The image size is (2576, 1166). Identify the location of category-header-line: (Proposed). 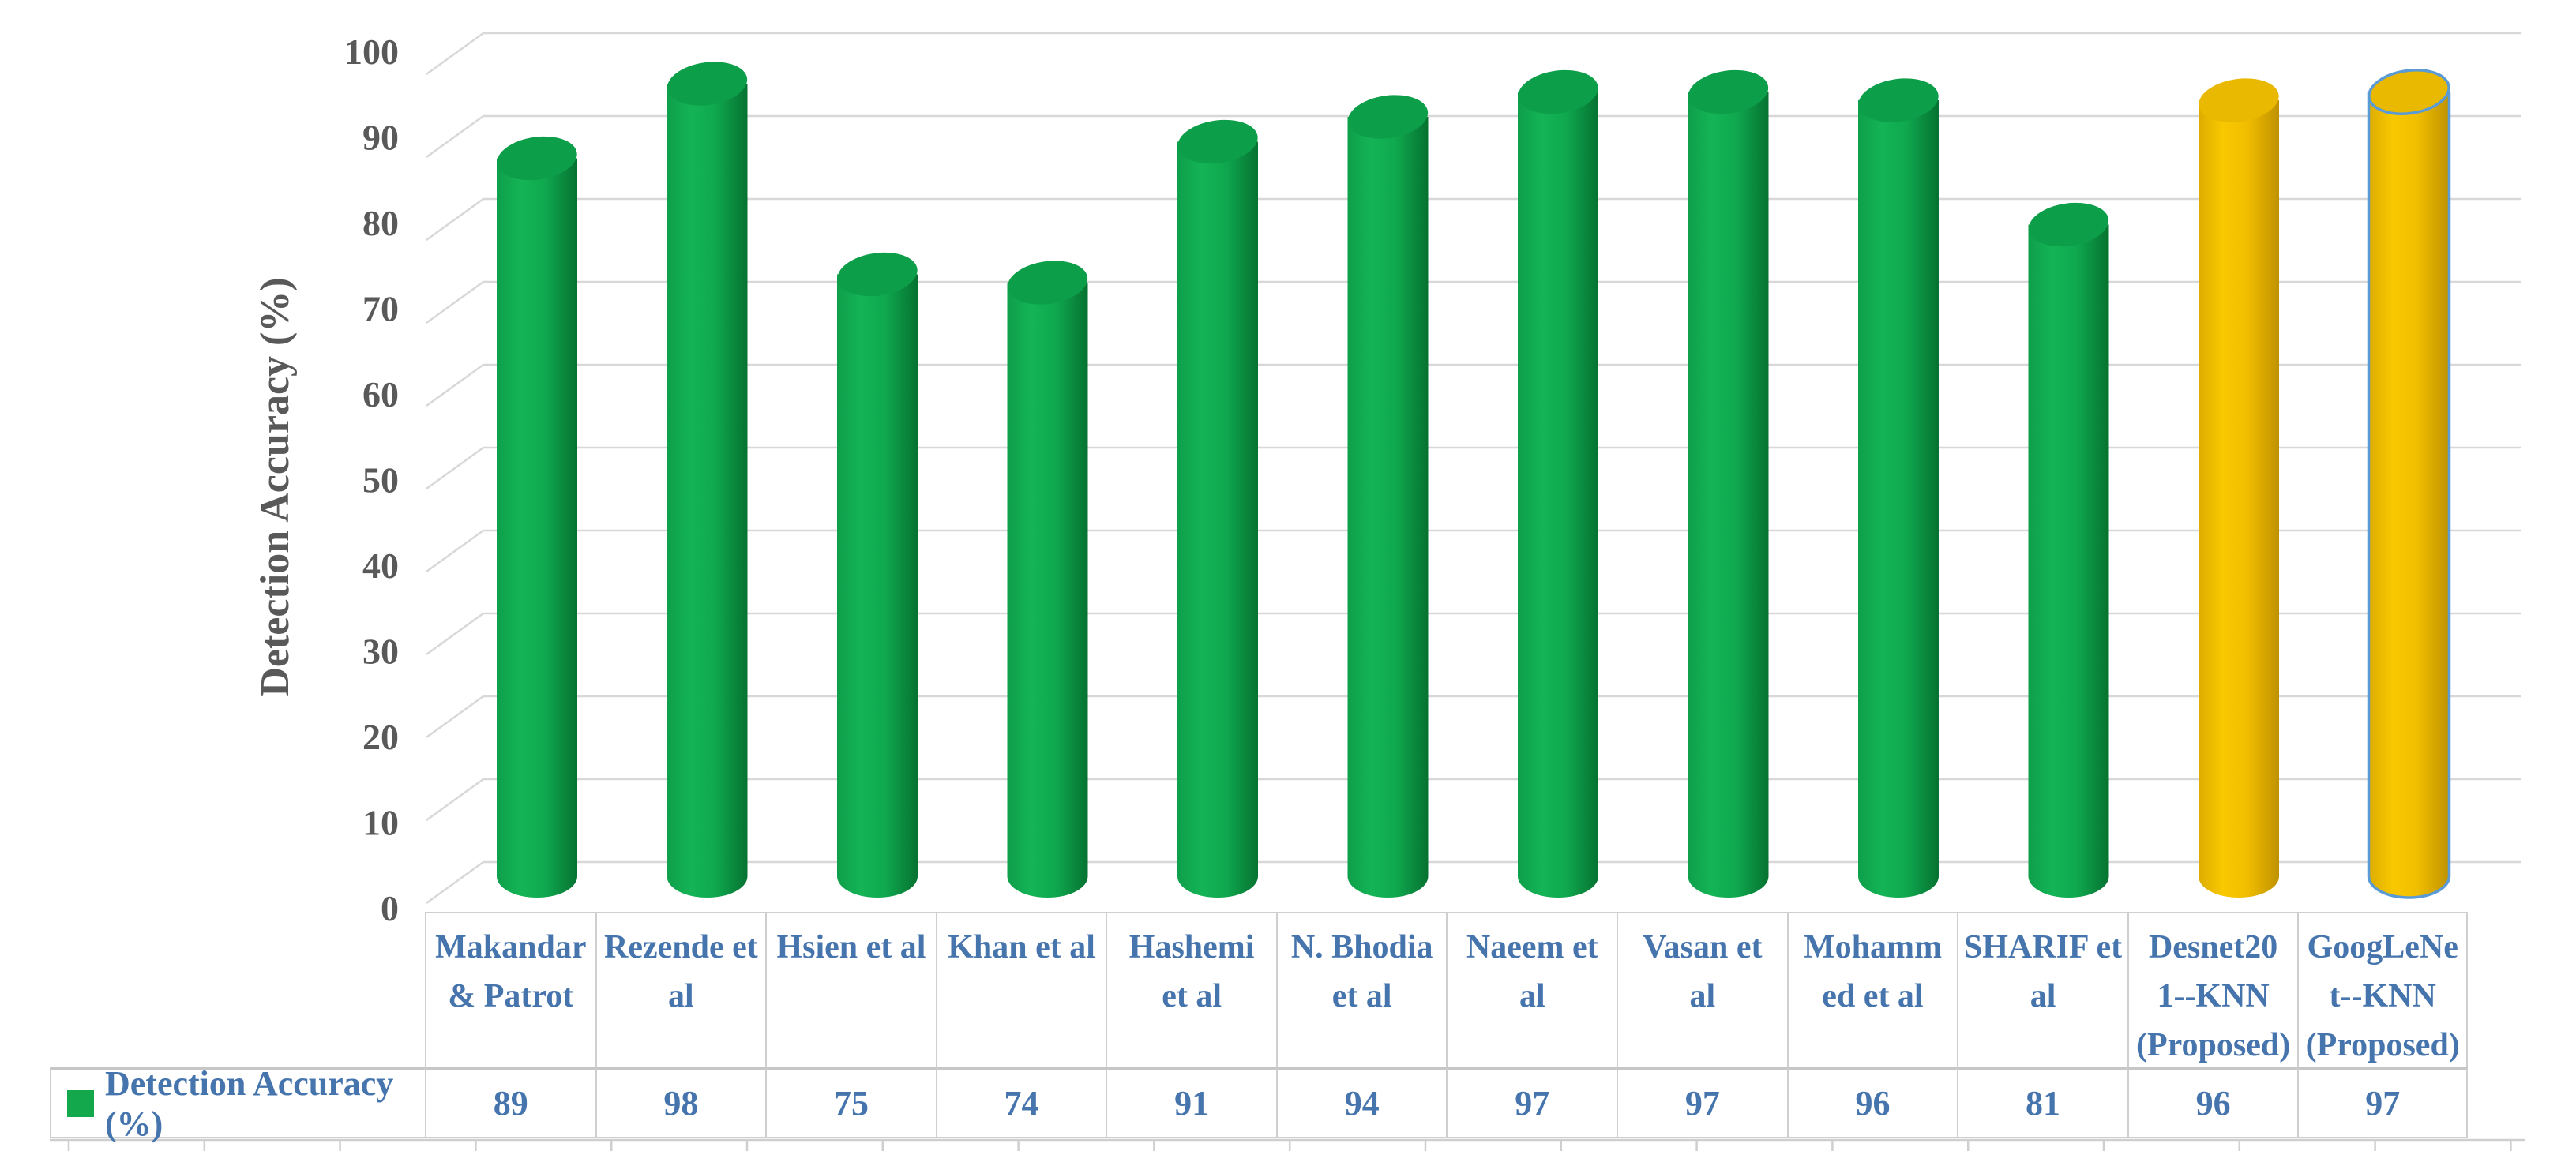
(2213, 1045).